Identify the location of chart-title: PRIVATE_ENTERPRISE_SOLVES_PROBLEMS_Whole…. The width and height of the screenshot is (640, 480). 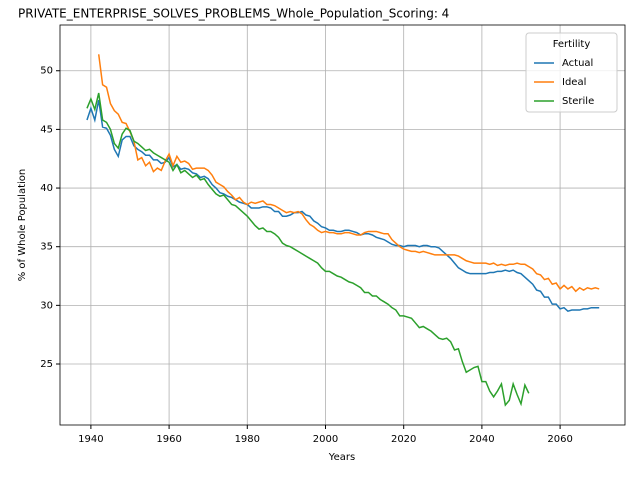
(233, 14).